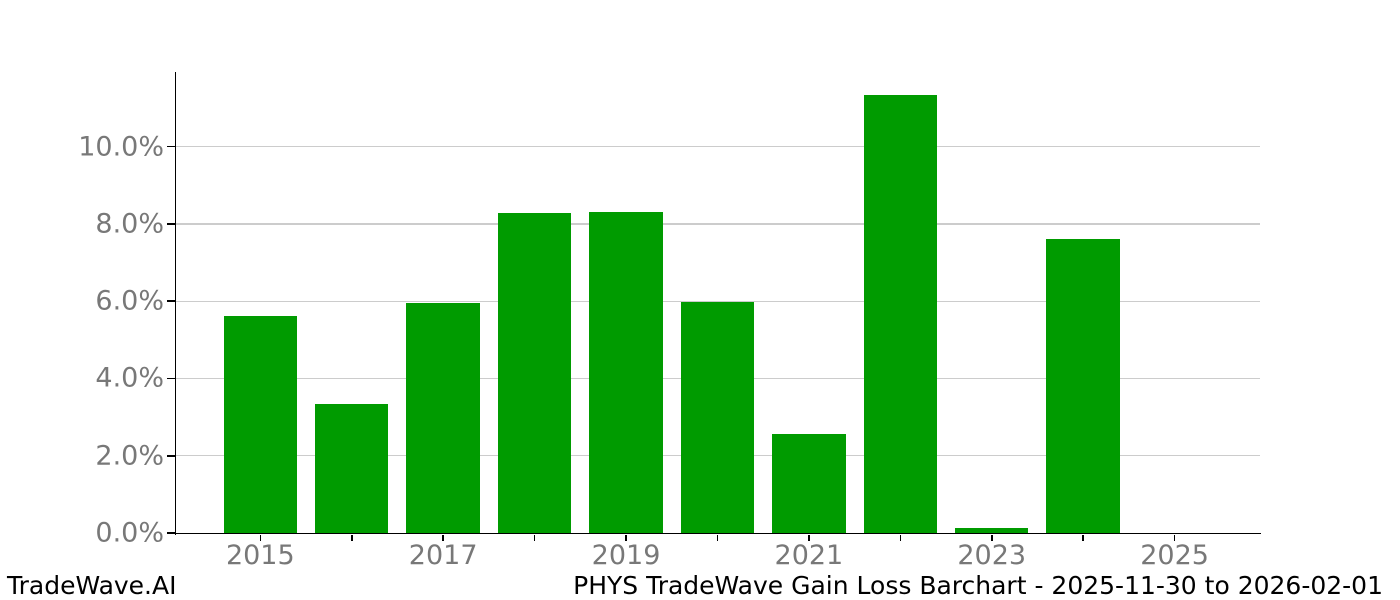 The height and width of the screenshot is (600, 1400). Describe the element at coordinates (443, 537) in the screenshot. I see `x-tick-mark-2017` at that location.